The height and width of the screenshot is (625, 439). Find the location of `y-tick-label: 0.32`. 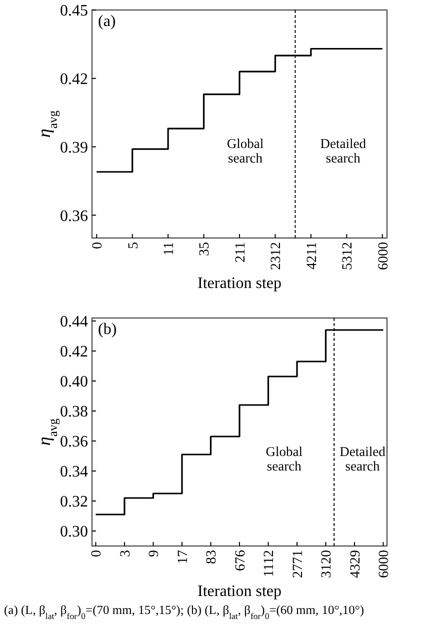

y-tick-label: 0.32 is located at coordinates (74, 502).